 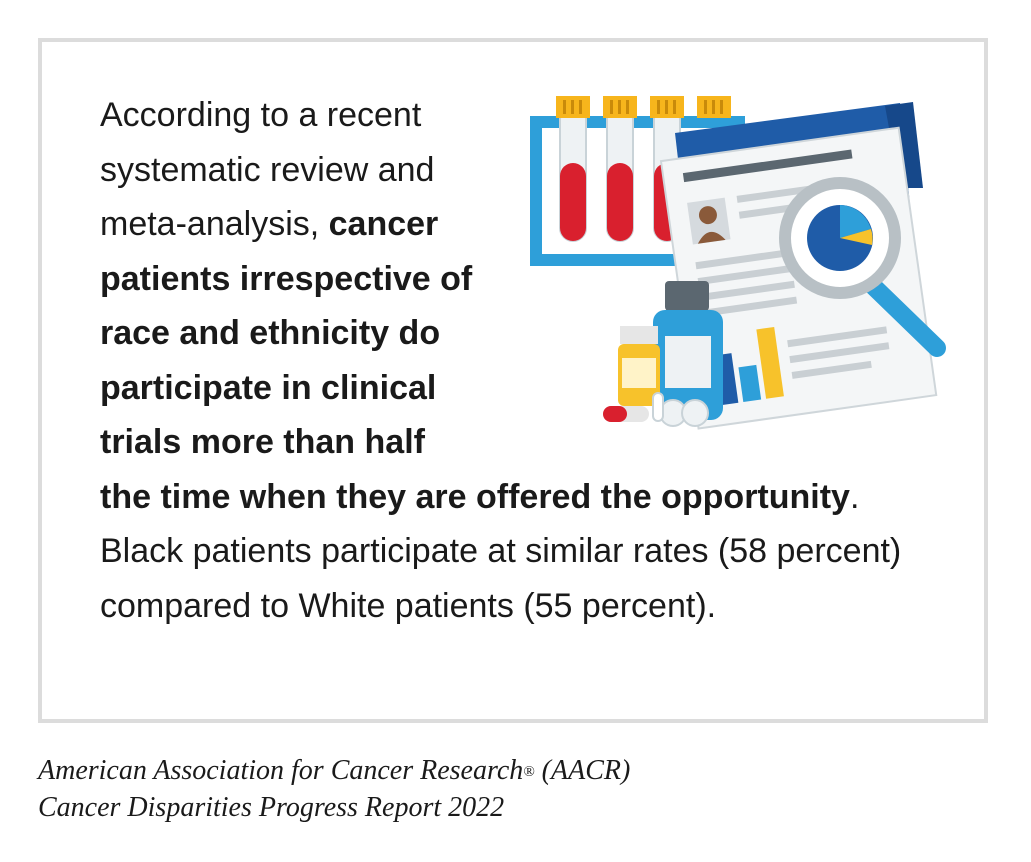 What do you see at coordinates (670, 350) in the screenshot?
I see `medicine-bottle-icon` at bounding box center [670, 350].